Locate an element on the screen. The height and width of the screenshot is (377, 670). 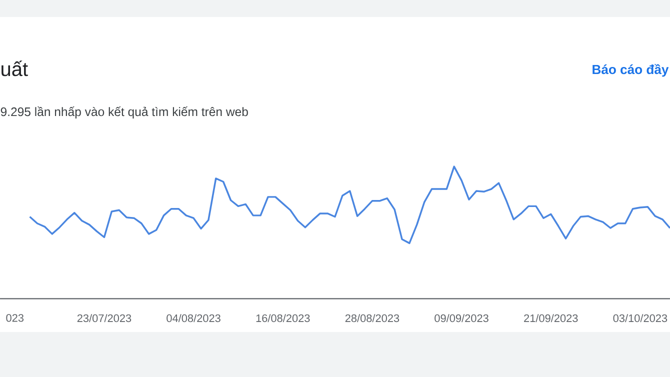
x-tick-label: 09/09/2023 is located at coordinates (461, 318).